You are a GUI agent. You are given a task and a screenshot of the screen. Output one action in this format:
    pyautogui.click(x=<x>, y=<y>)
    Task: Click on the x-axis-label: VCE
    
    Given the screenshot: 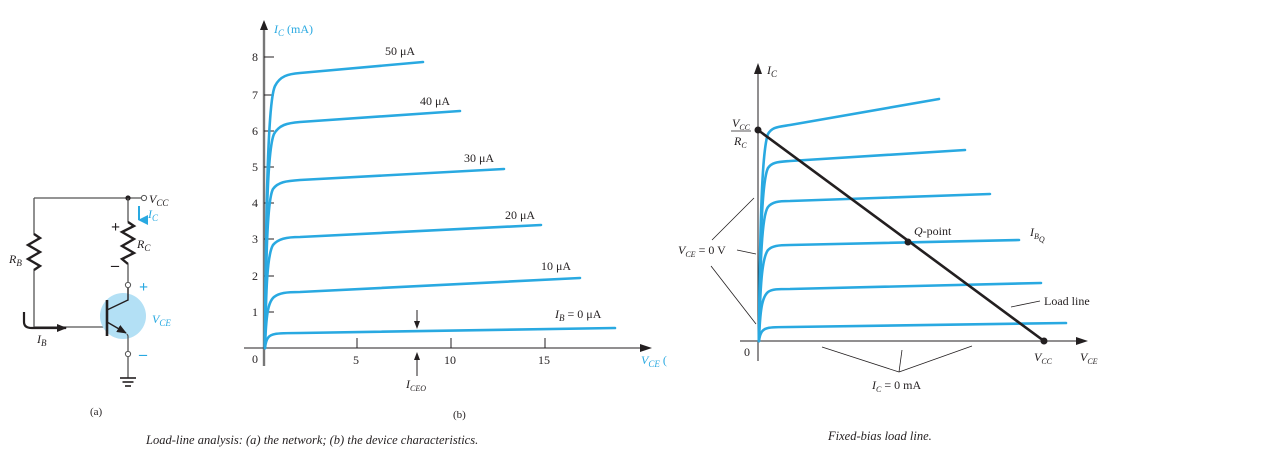 What is the action you would take?
    pyautogui.click(x=1089, y=358)
    